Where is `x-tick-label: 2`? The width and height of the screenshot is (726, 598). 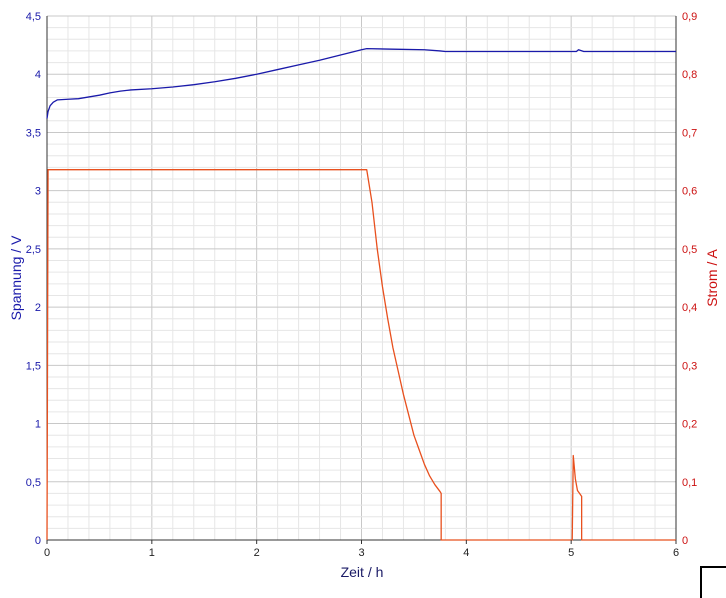
x-tick-label: 2 is located at coordinates (257, 553).